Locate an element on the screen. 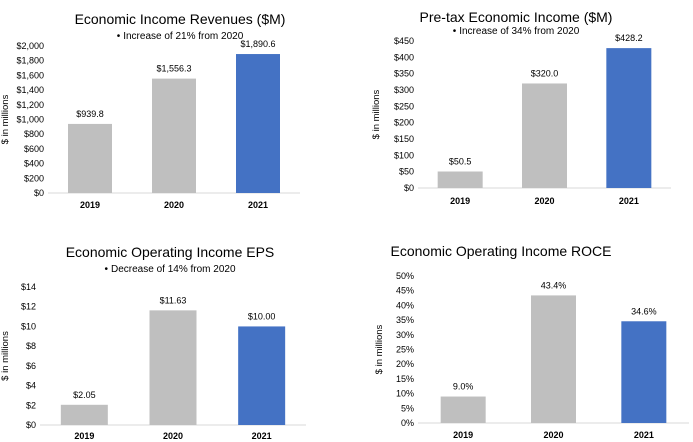 The width and height of the screenshot is (693, 442). data-label: $1,556.3 is located at coordinates (173, 69).